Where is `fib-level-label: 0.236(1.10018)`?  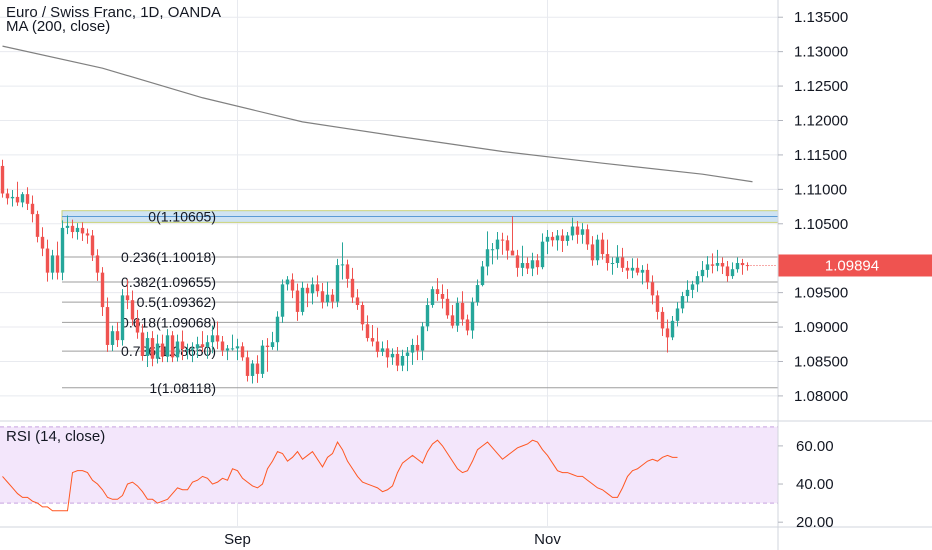
fib-level-label: 0.236(1.10018) is located at coordinates (168, 257).